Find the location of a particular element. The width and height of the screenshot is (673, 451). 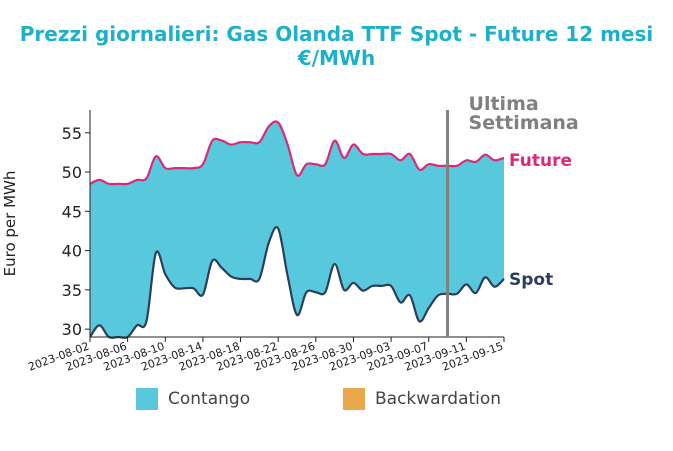

legend-contango: Contango is located at coordinates (193, 399).